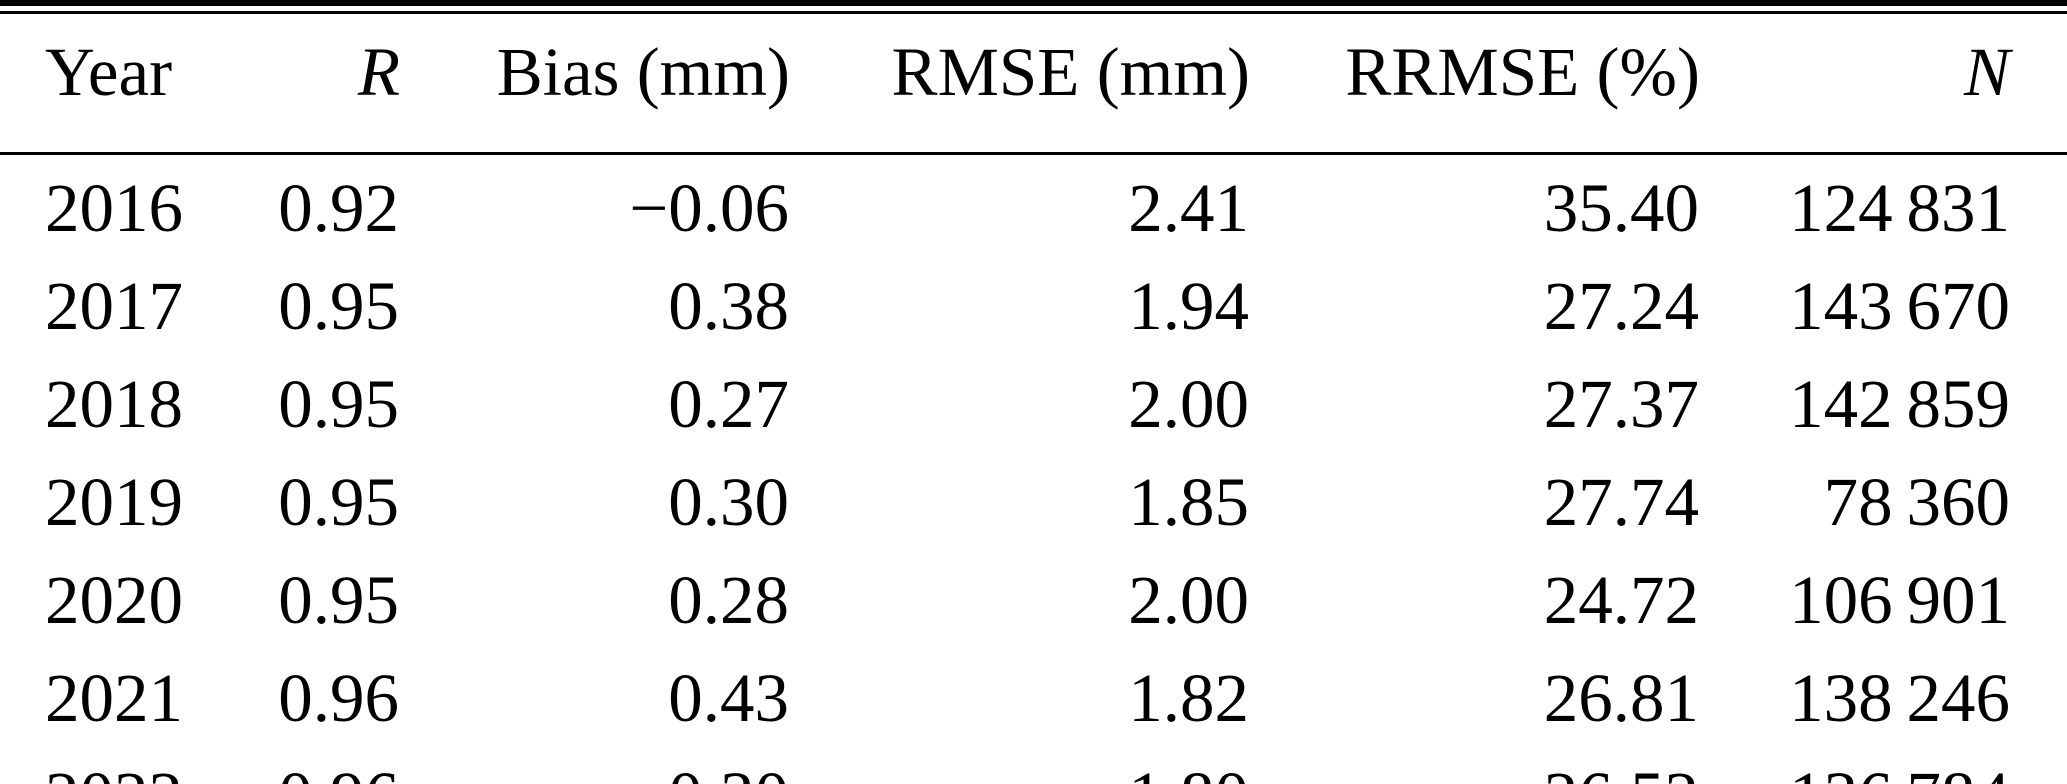  What do you see at coordinates (1033, 498) in the screenshot?
I see `table-row: 2019 0.95 0.30 1.85 27.74 78 360` at bounding box center [1033, 498].